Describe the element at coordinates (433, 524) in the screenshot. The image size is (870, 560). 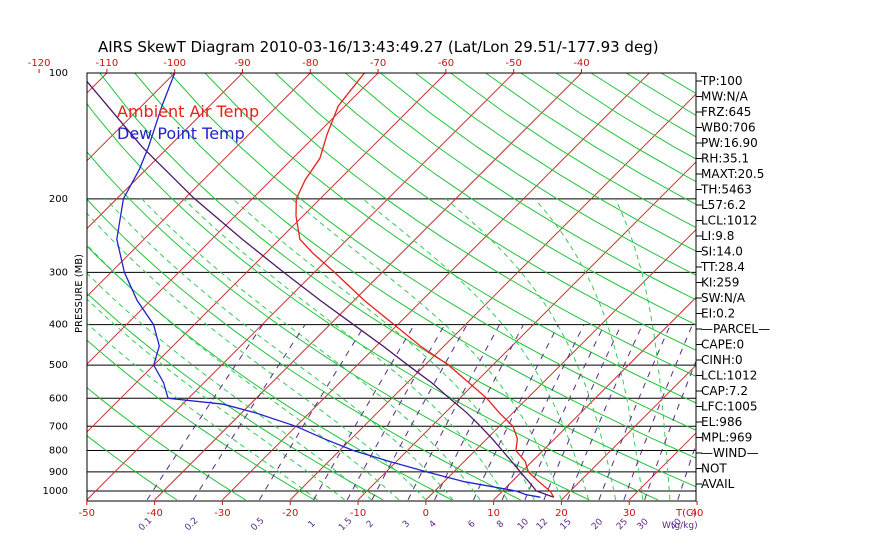
I see `mixing-ratio-label-7: 4` at that location.